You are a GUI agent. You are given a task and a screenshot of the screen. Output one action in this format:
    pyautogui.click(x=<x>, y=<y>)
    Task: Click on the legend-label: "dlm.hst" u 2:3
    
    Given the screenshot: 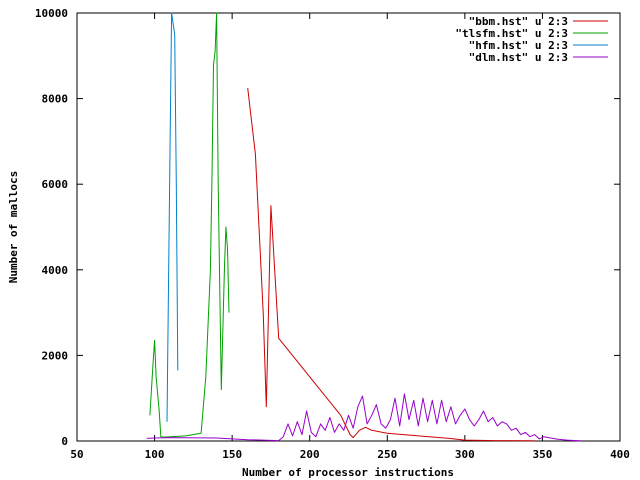 What is the action you would take?
    pyautogui.click(x=518, y=57)
    